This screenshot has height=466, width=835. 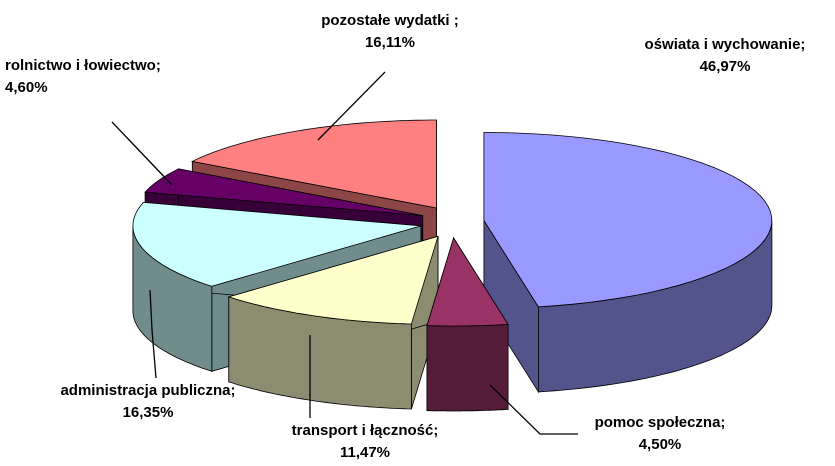 What do you see at coordinates (83, 76) in the screenshot?
I see `slice-label: rolnictwo i łowiectwo; 4,60%` at bounding box center [83, 76].